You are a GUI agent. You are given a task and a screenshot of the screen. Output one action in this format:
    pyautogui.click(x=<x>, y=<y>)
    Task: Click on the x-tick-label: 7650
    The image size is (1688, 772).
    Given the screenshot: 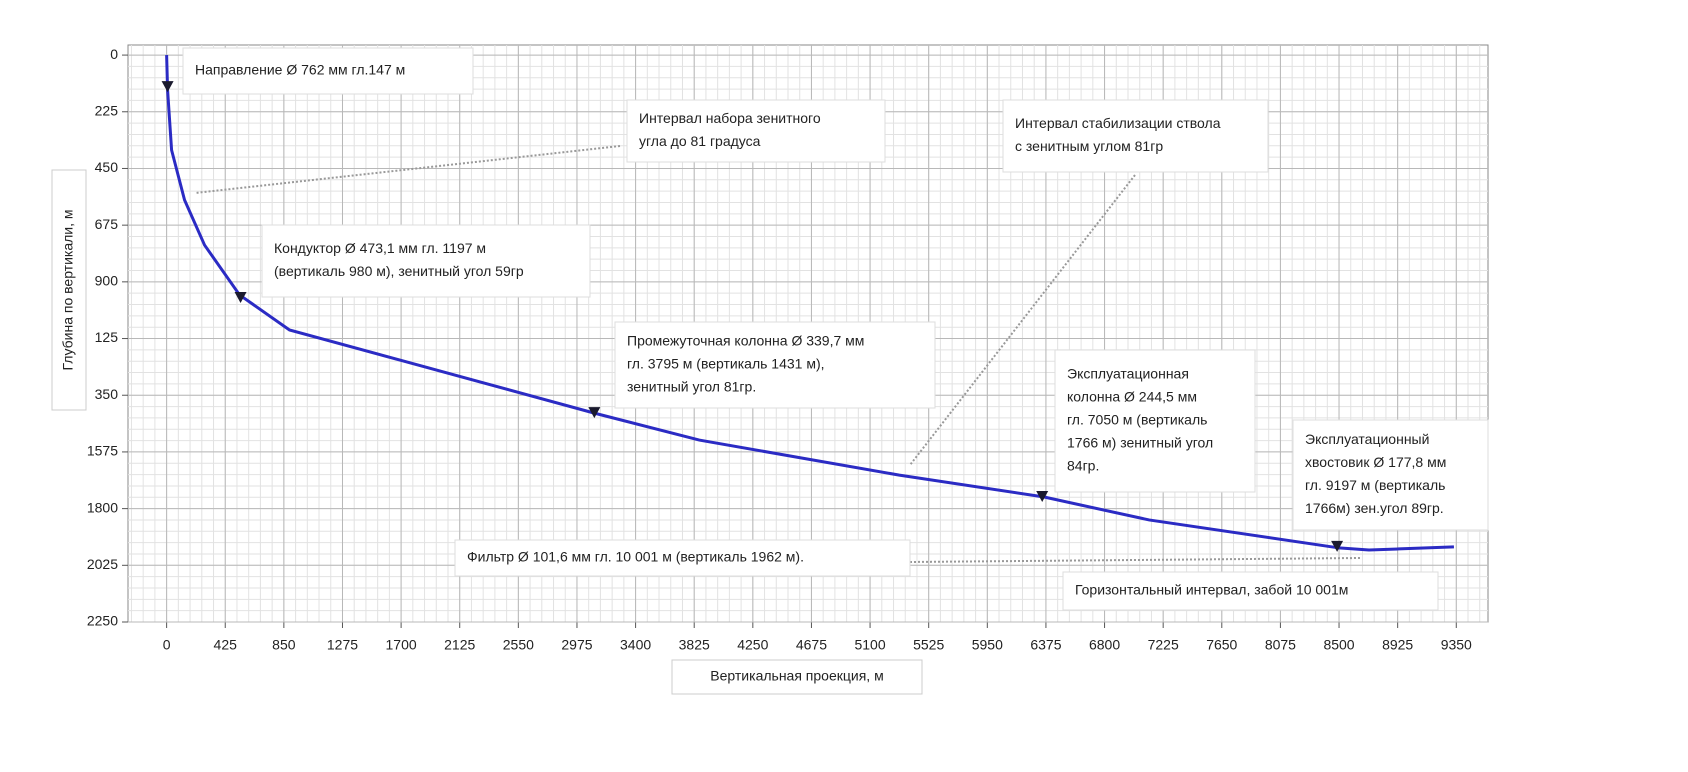 What is the action you would take?
    pyautogui.click(x=1221, y=645)
    